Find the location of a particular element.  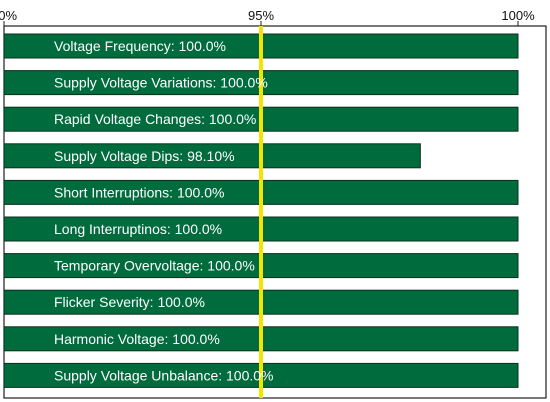

bar-label: Long Interruptinos: 100.0% is located at coordinates (138, 229).